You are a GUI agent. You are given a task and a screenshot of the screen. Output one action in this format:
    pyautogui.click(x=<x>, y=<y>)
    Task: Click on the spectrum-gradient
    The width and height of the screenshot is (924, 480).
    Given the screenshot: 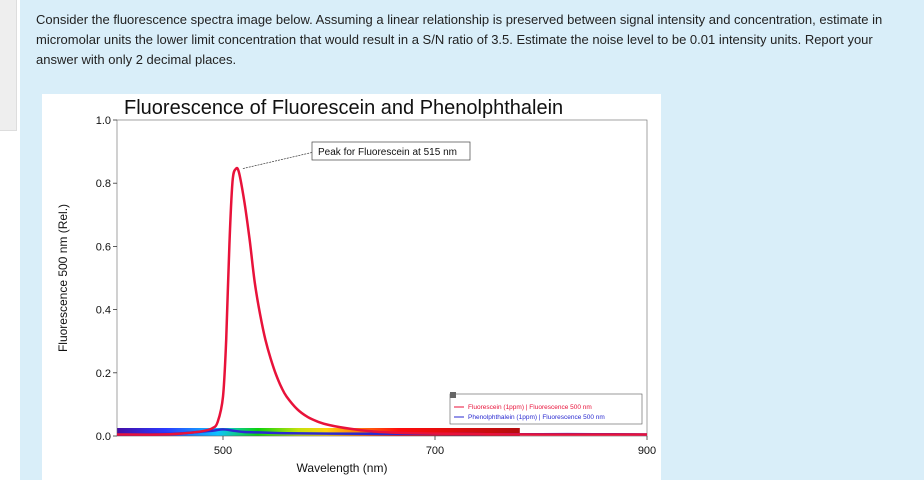 What is the action you would take?
    pyautogui.click(x=318, y=432)
    